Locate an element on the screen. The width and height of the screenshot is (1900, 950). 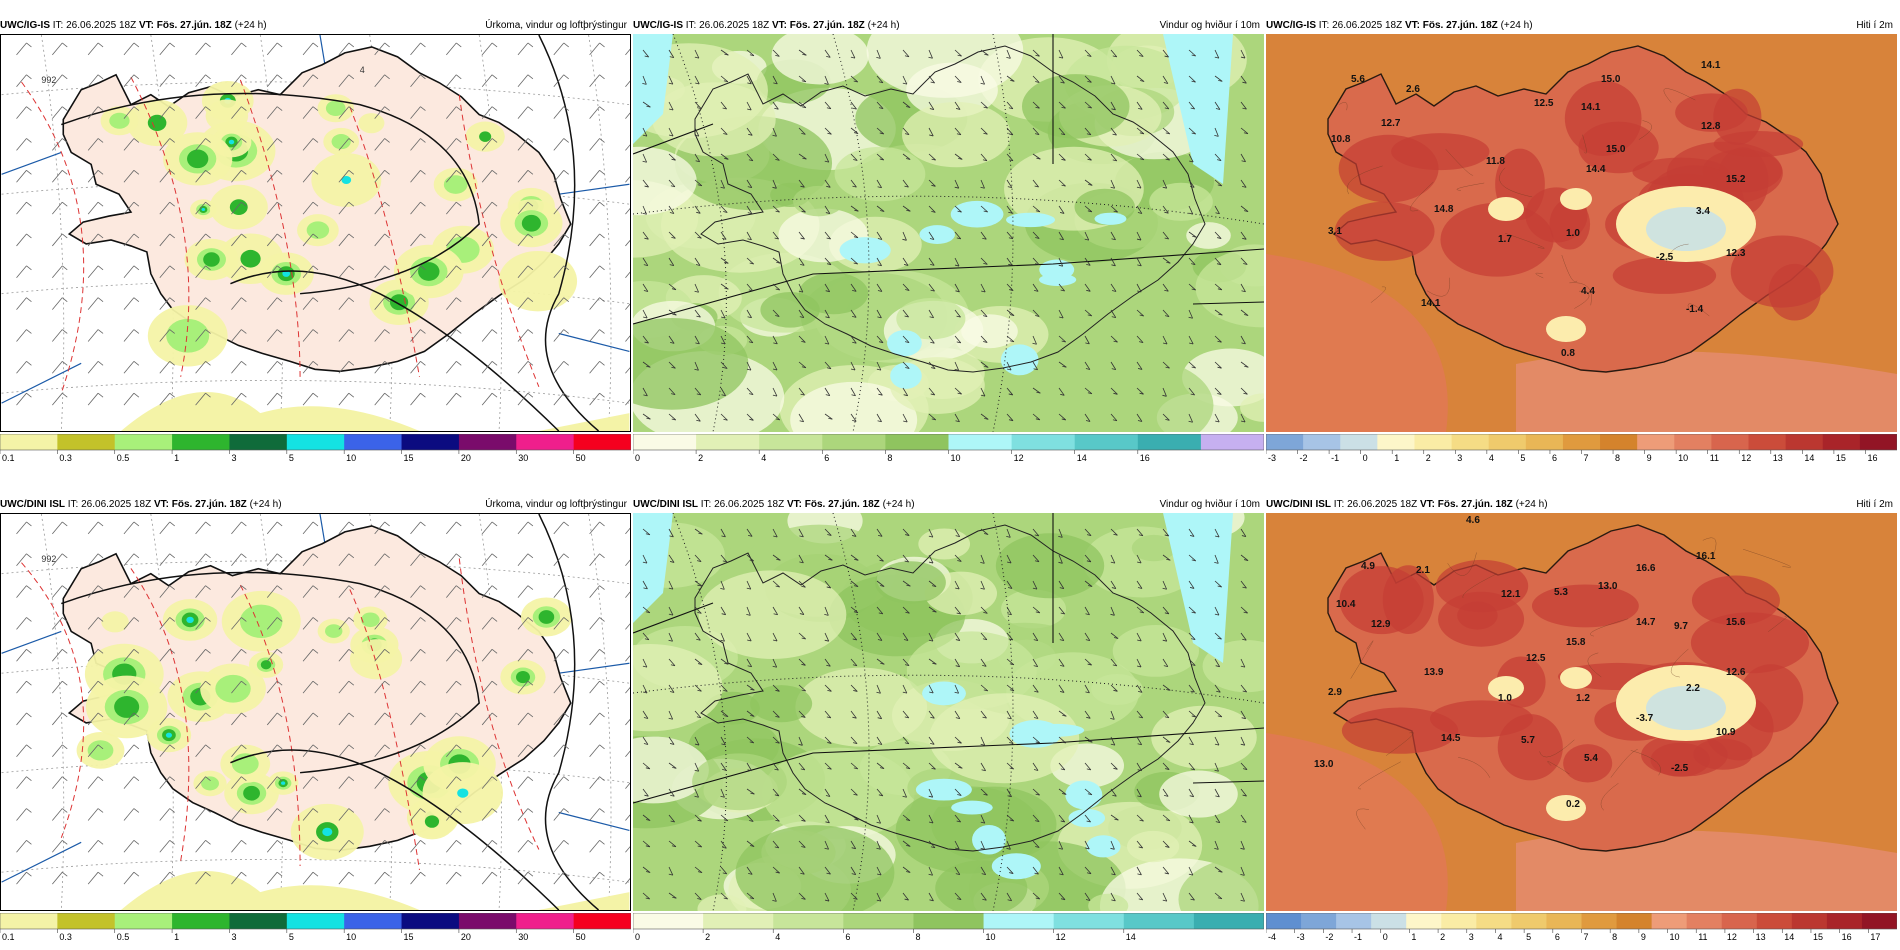
temperature-value-label: 2.1 is located at coordinates (1423, 570).